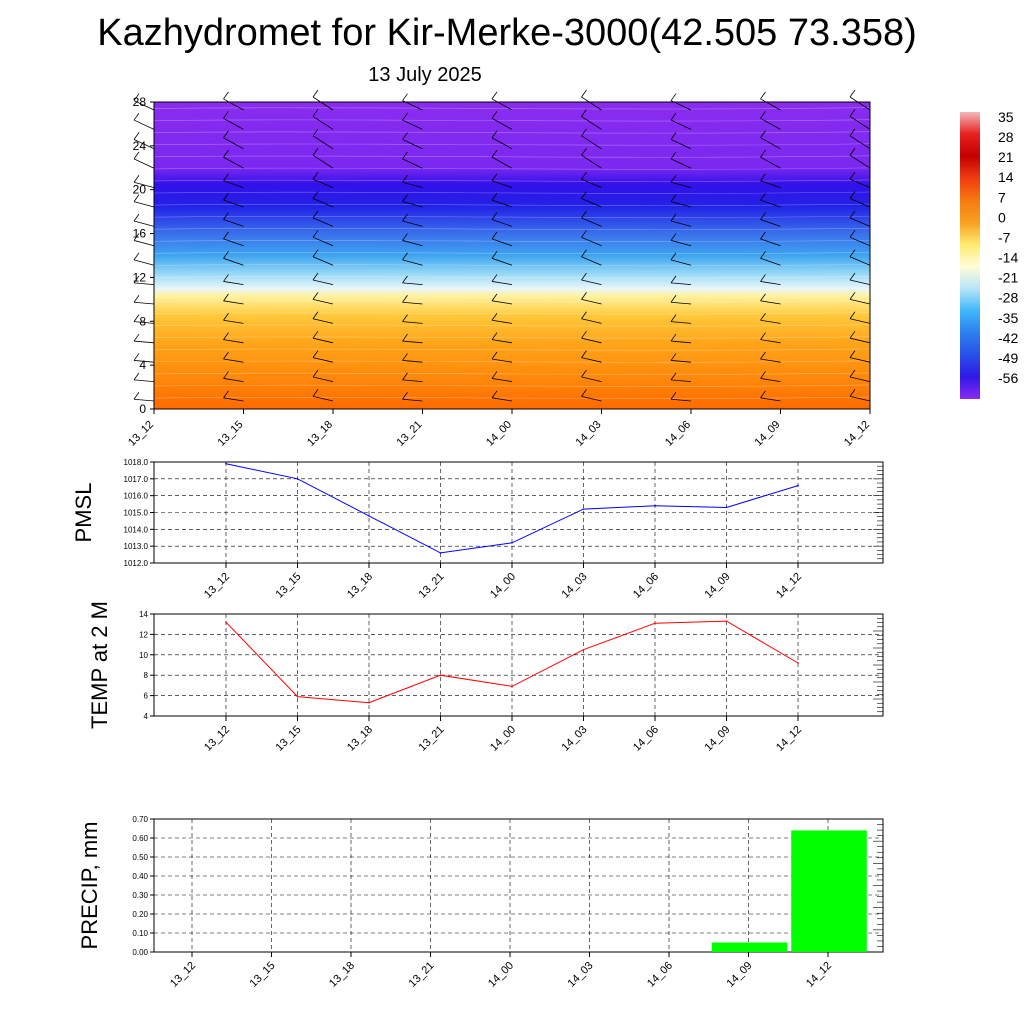 This screenshot has width=1024, height=1024. What do you see at coordinates (140, 914) in the screenshot?
I see `y-tick-label: 0.20` at bounding box center [140, 914].